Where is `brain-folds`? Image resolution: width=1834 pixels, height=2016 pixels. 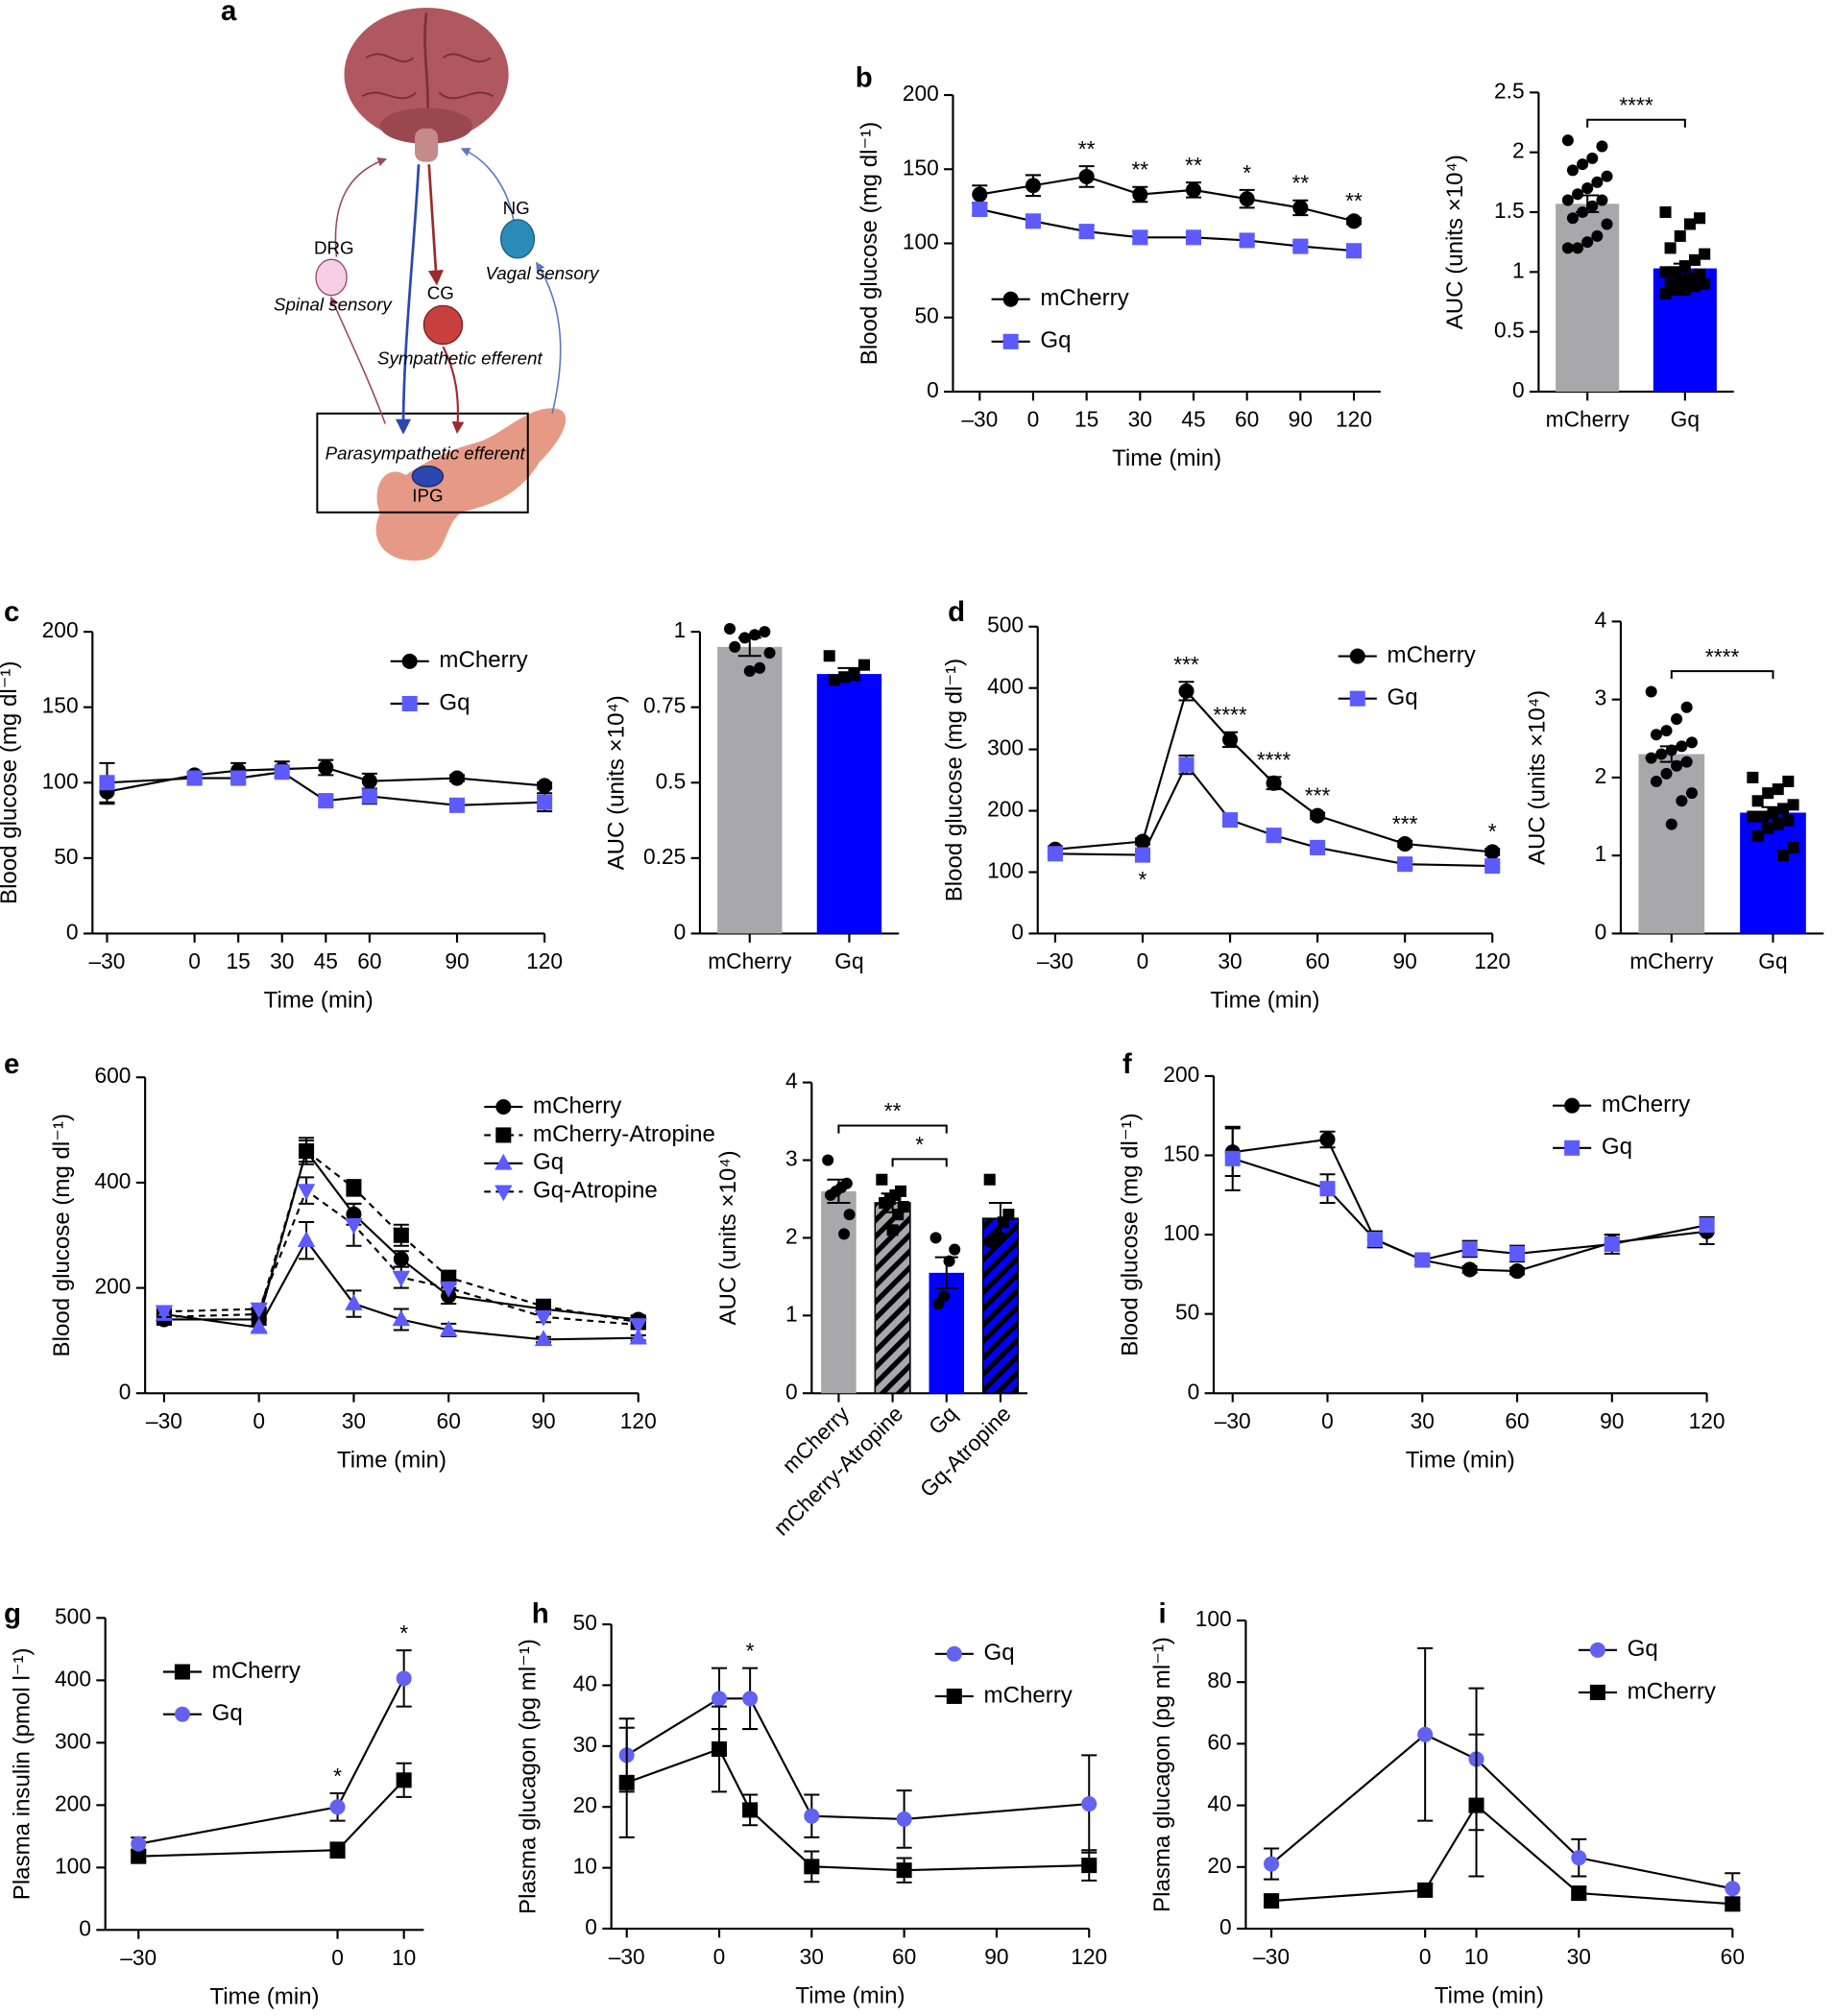 brain-folds is located at coordinates (428, 76).